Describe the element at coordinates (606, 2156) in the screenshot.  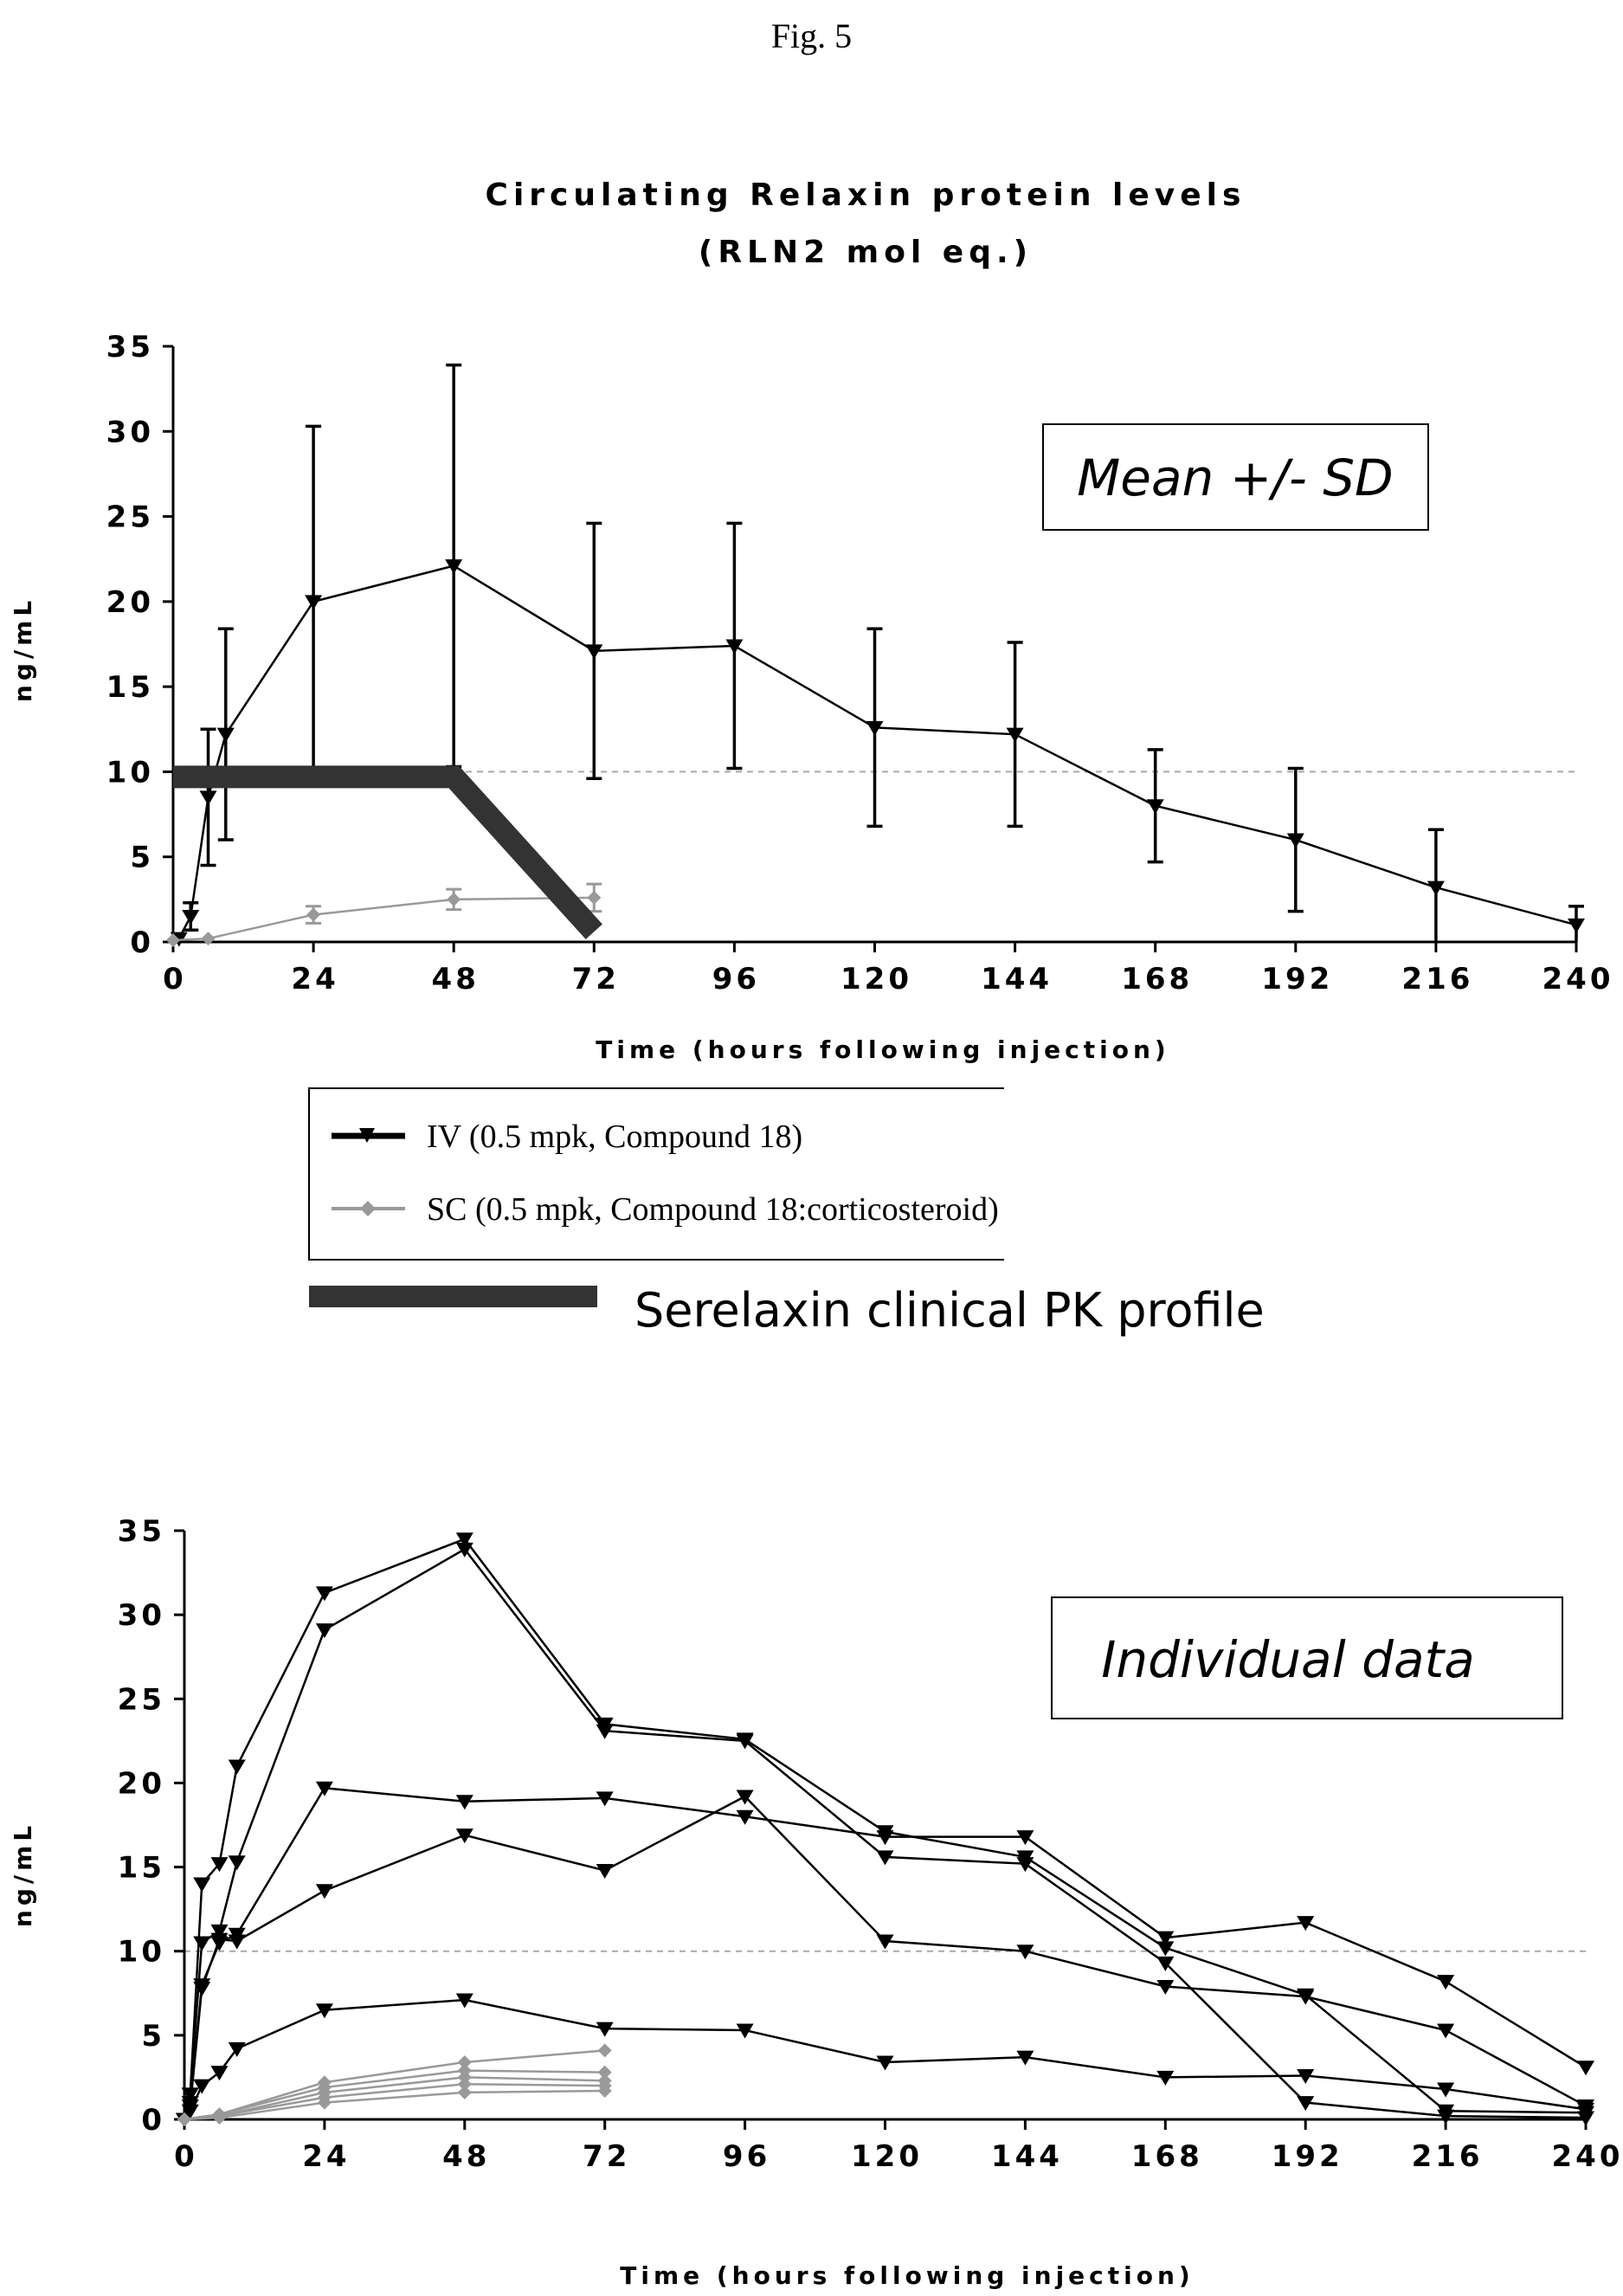
I see `x-tick-label: 72` at that location.